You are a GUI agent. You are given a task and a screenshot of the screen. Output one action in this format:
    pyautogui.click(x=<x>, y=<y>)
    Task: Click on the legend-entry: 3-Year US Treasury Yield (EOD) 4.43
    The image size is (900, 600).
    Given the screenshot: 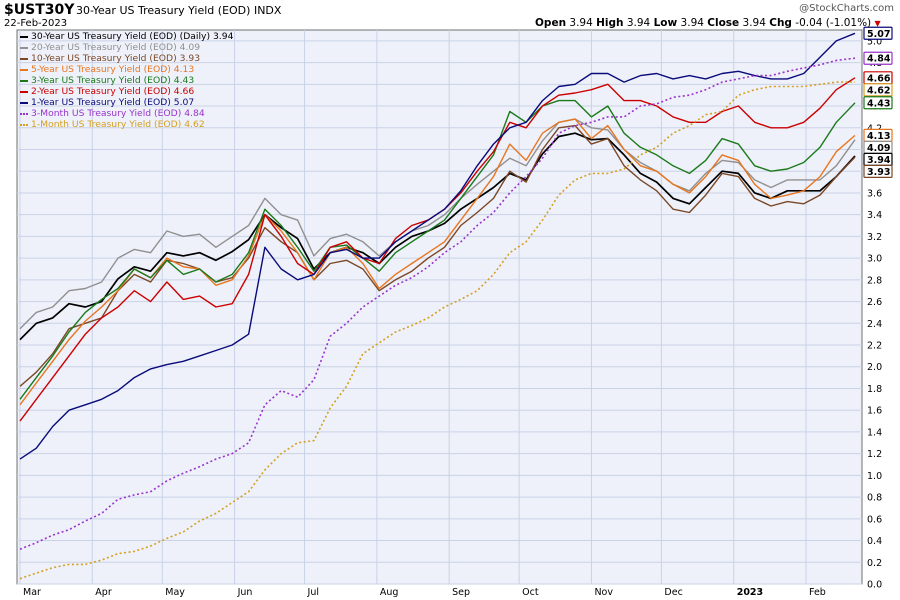 What is the action you would take?
    pyautogui.click(x=126, y=80)
    